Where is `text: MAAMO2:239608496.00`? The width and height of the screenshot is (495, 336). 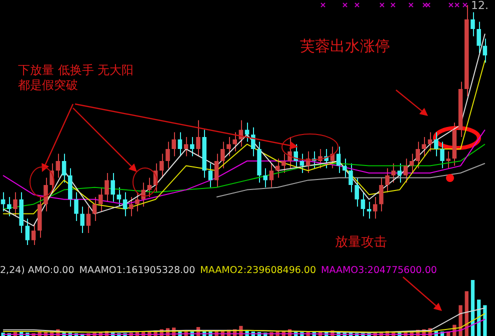 text: MAAMO2:239608496.00 is located at coordinates (258, 270).